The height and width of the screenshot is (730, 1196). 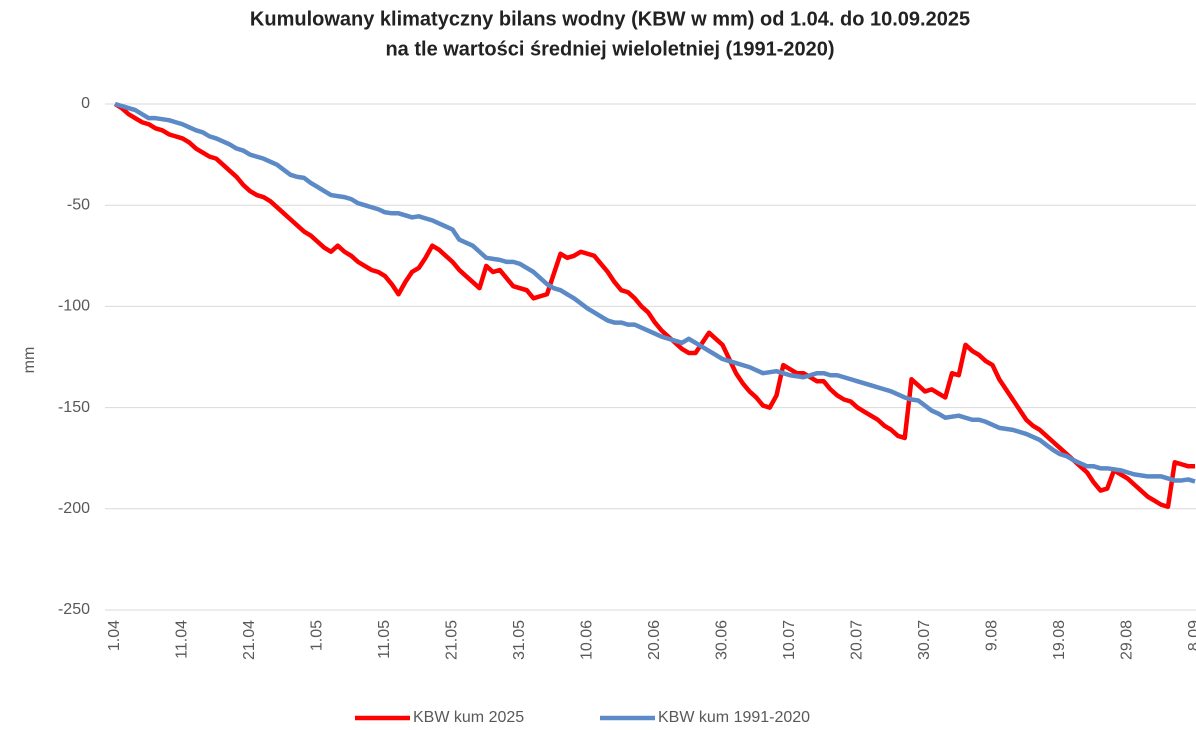 What do you see at coordinates (182, 639) in the screenshot?
I see `x-tick-label: 11.04` at bounding box center [182, 639].